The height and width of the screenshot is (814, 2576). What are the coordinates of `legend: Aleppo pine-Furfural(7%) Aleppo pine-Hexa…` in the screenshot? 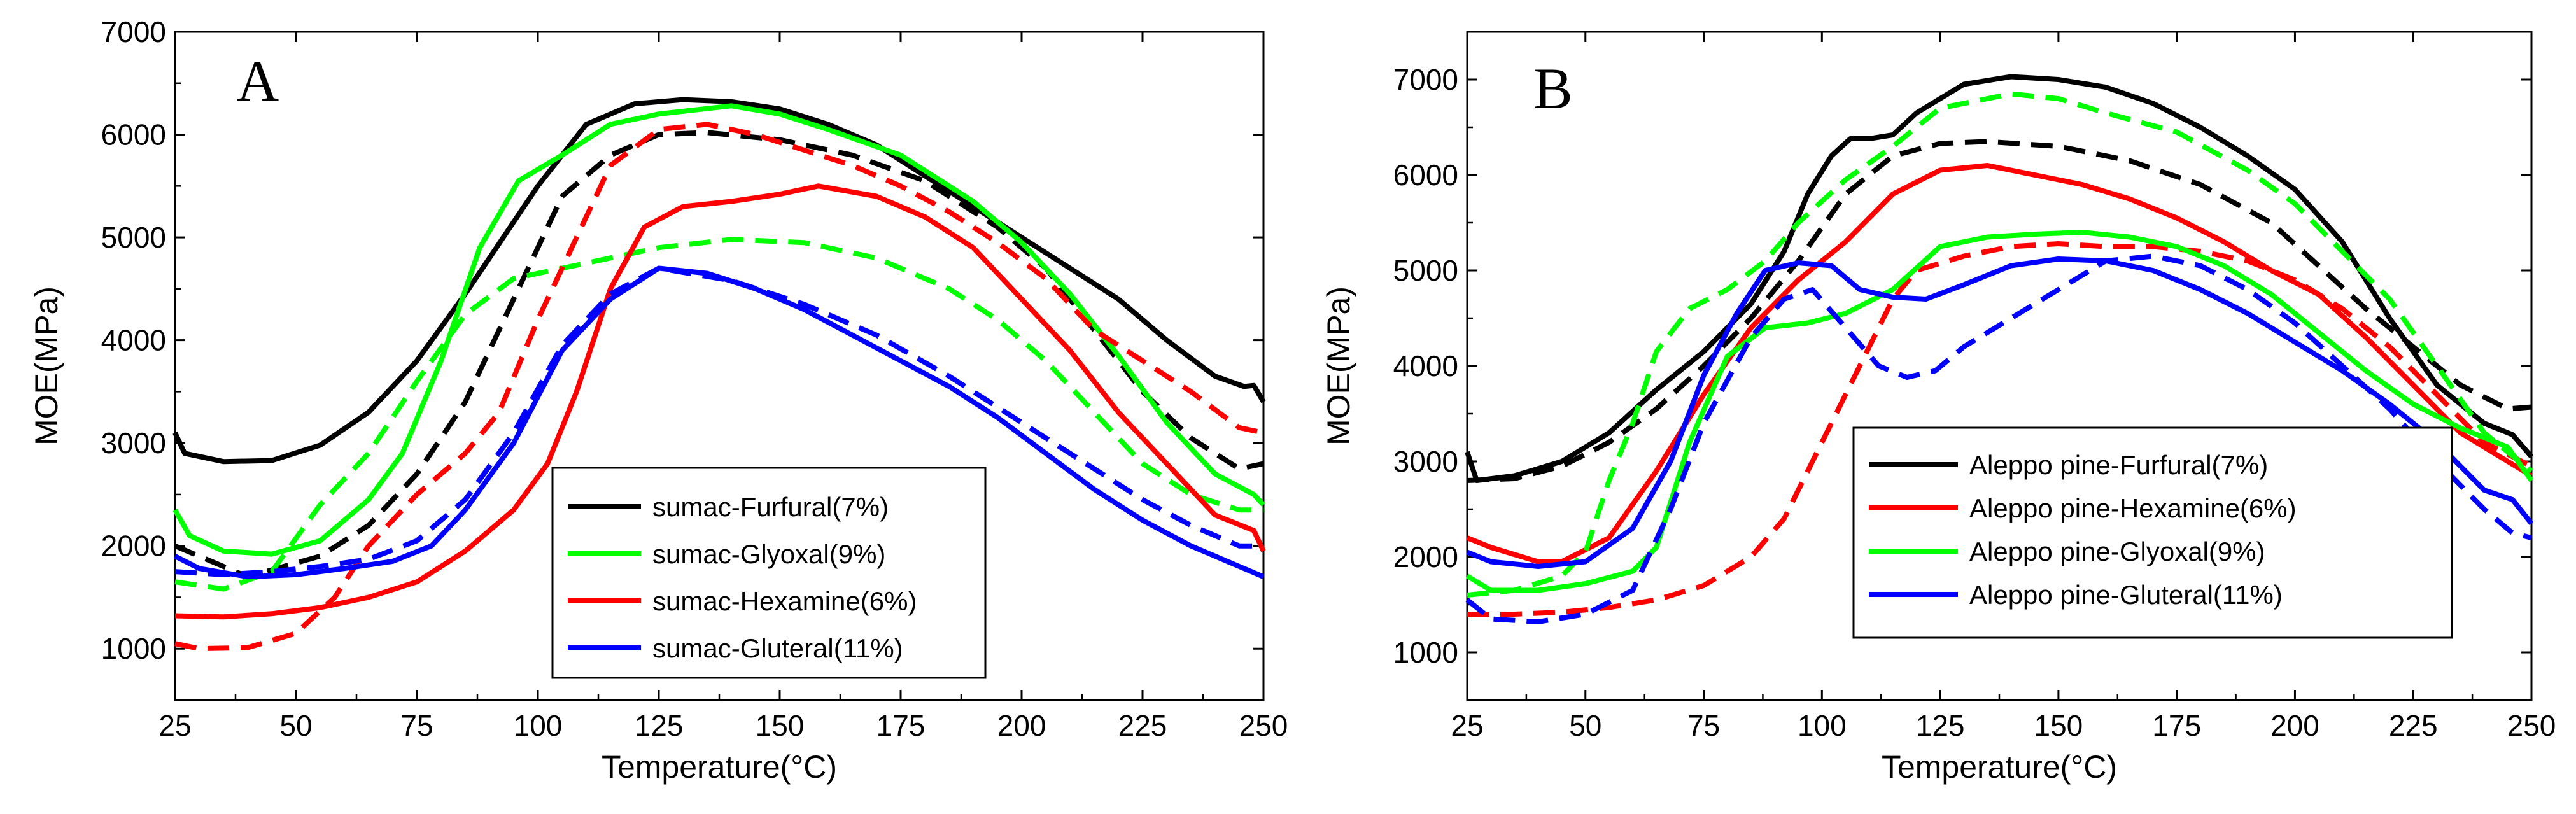 It's located at (2152, 532).